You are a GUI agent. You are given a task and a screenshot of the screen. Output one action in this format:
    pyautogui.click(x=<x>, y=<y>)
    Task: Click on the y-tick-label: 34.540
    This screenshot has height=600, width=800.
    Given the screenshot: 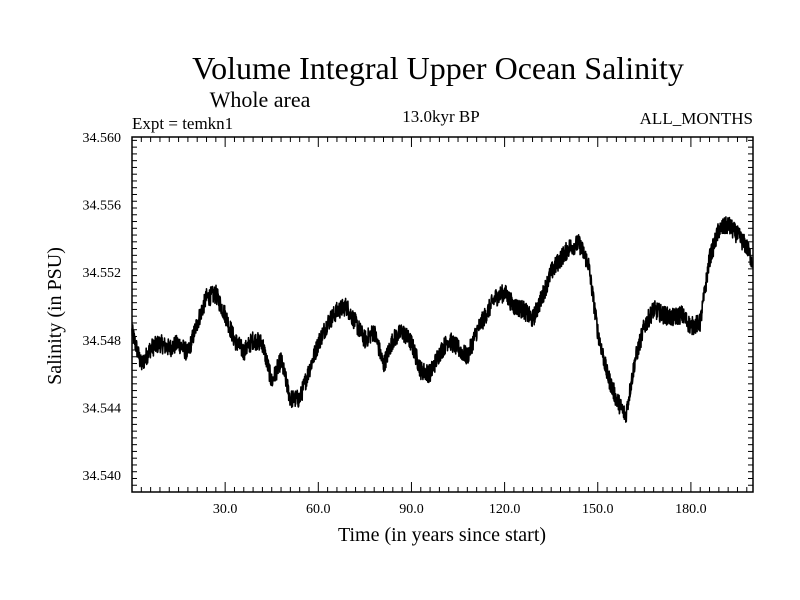 What is the action you would take?
    pyautogui.click(x=102, y=476)
    